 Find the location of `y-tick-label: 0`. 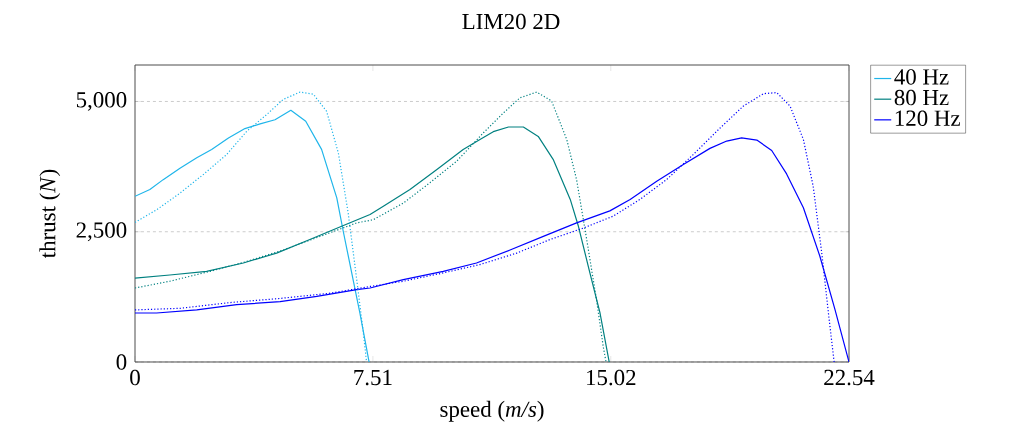

y-tick-label: 0 is located at coordinates (121, 362).